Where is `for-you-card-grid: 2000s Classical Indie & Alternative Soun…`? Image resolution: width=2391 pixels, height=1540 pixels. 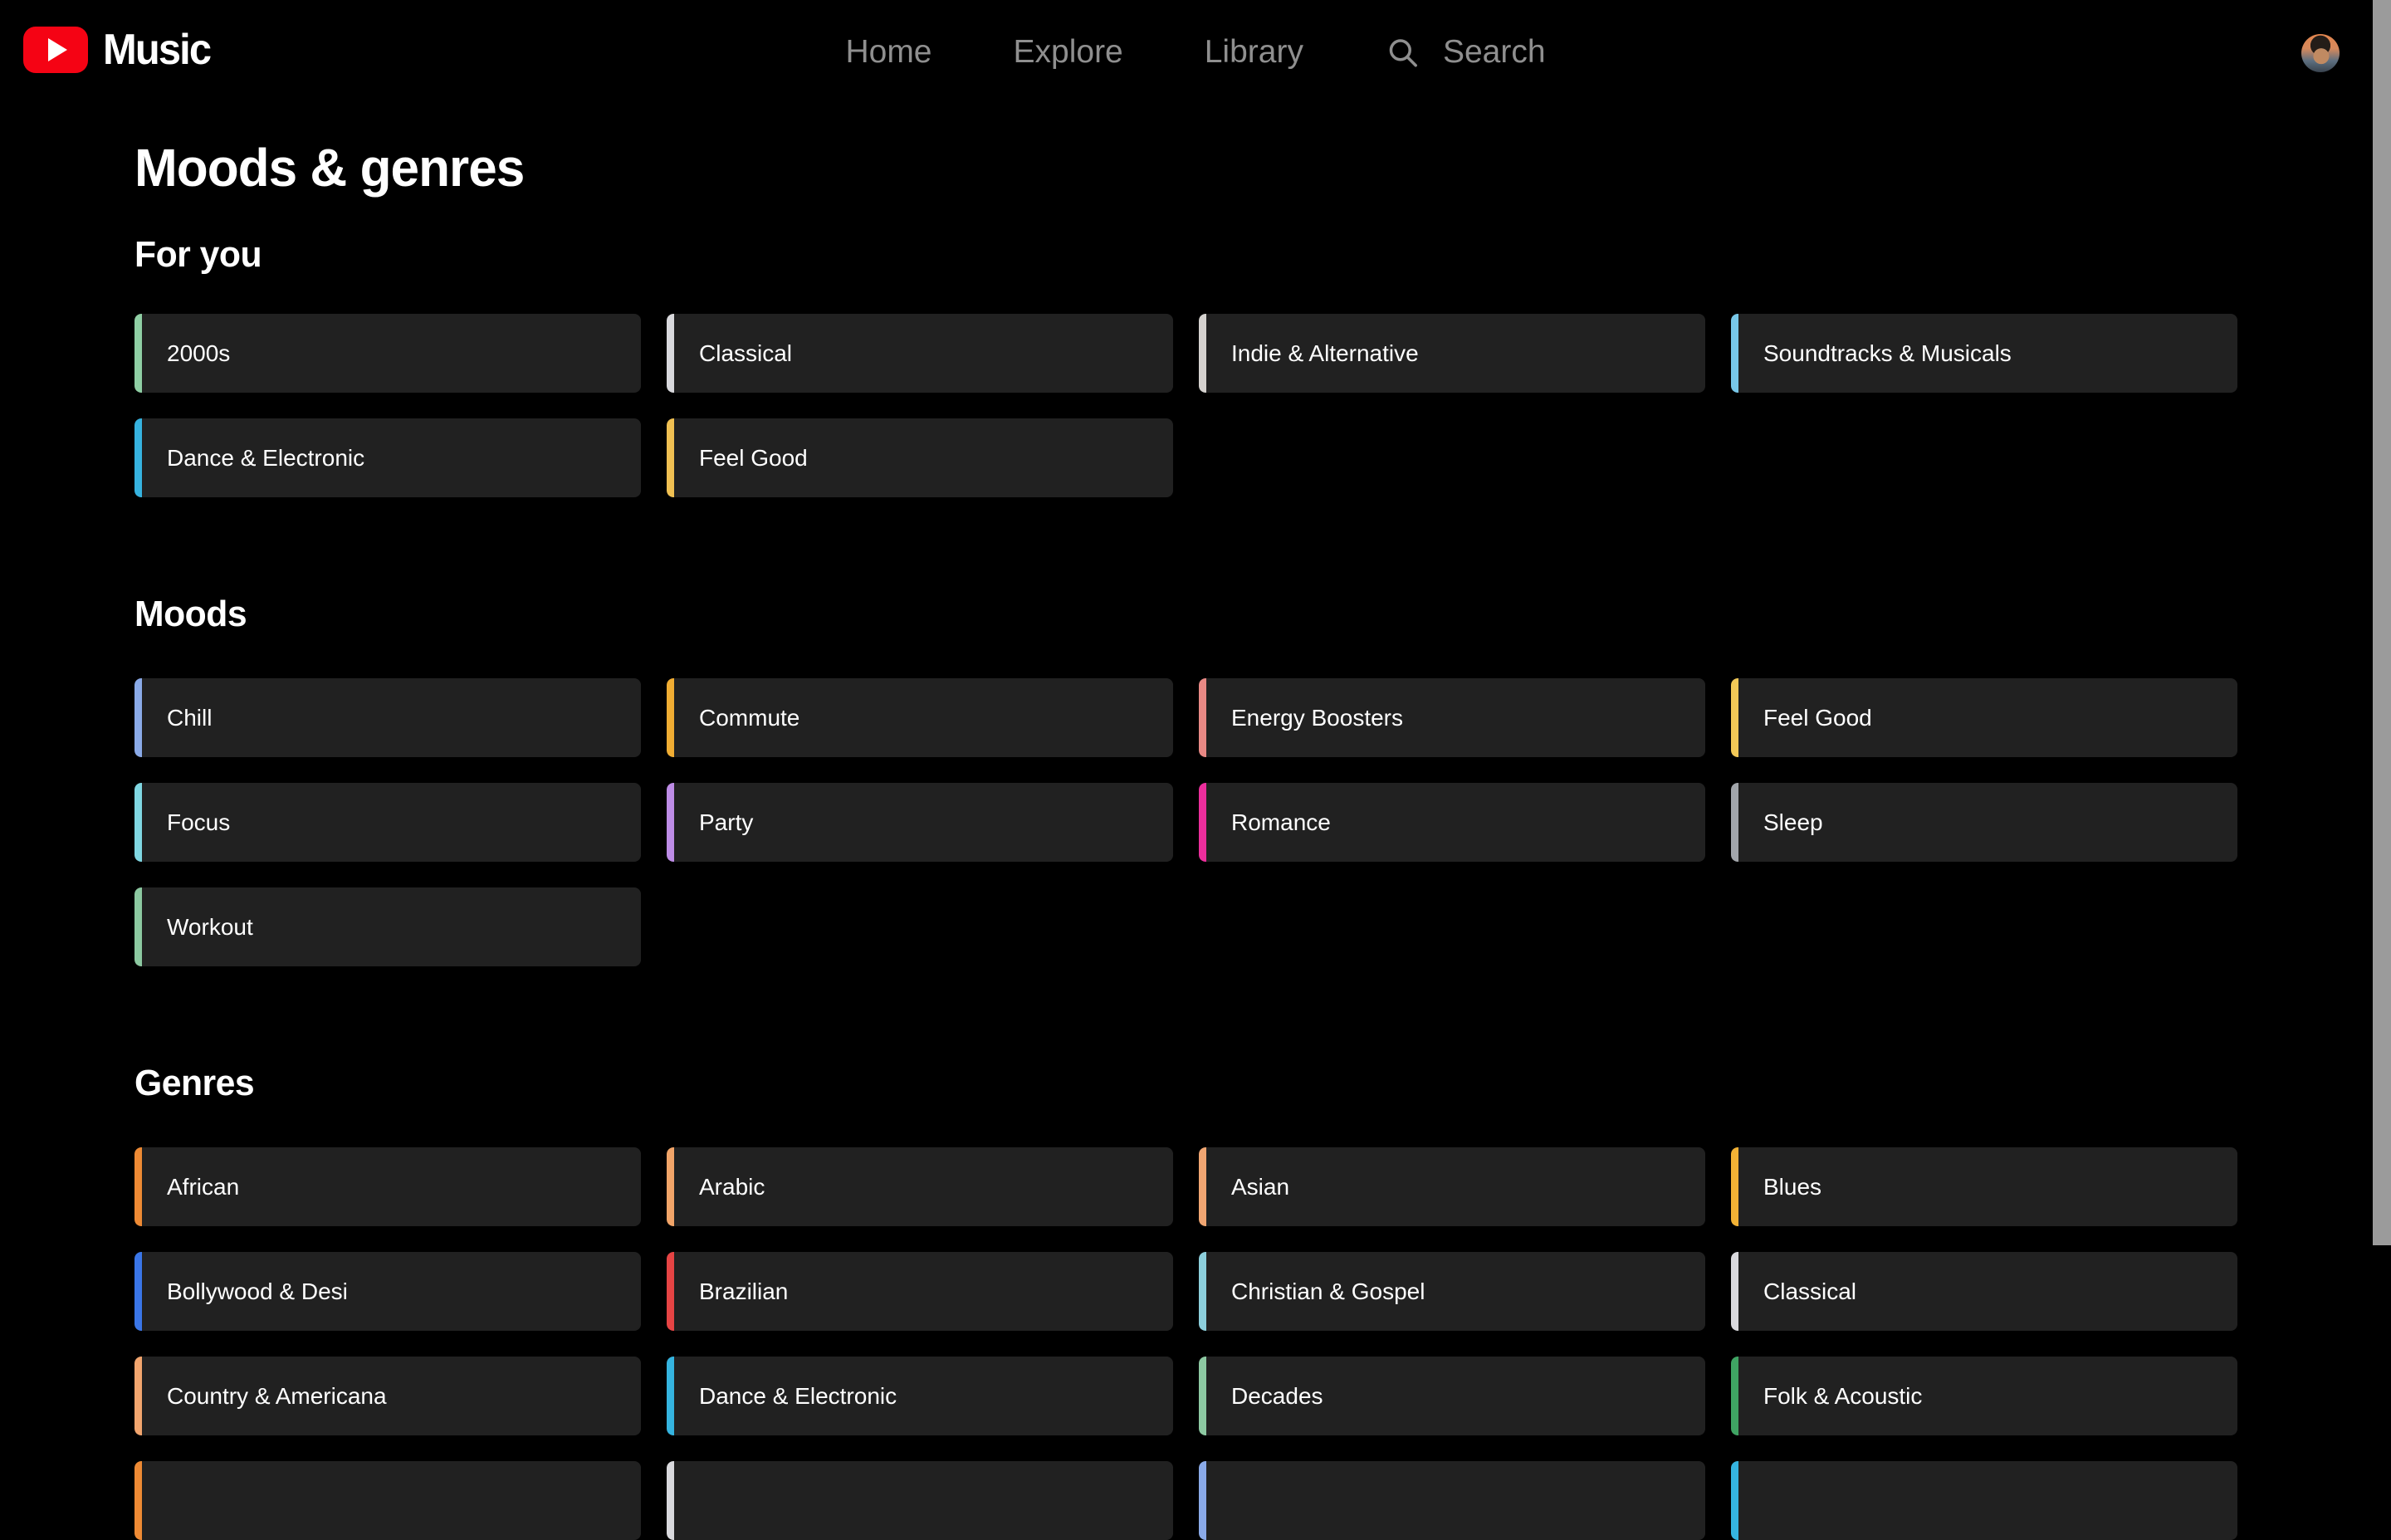 for-you-card-grid: 2000s Classical Indie & Alternative Soun… is located at coordinates (1185, 405).